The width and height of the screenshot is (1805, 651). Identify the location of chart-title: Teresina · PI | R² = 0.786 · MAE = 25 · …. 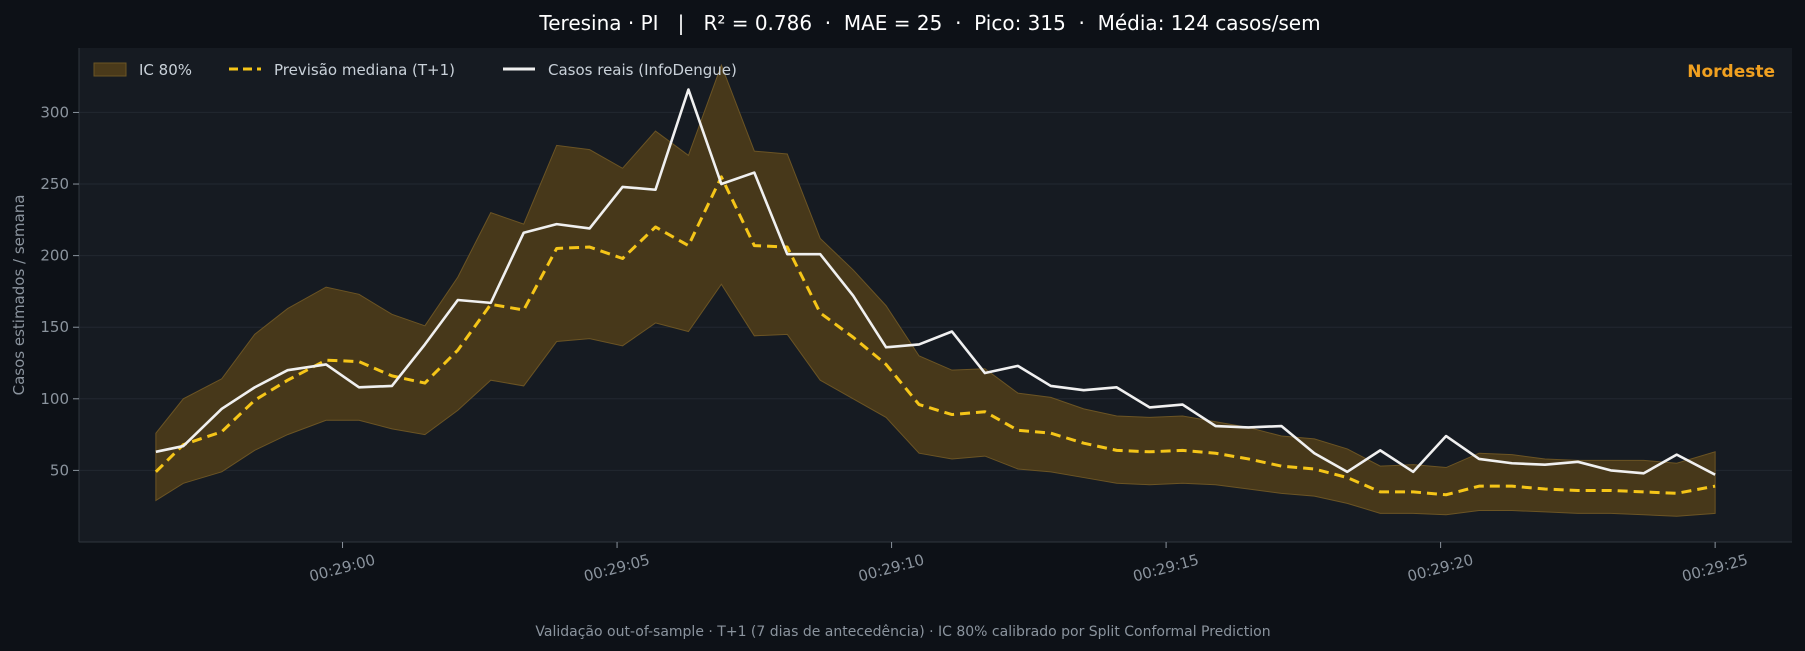
(929, 23).